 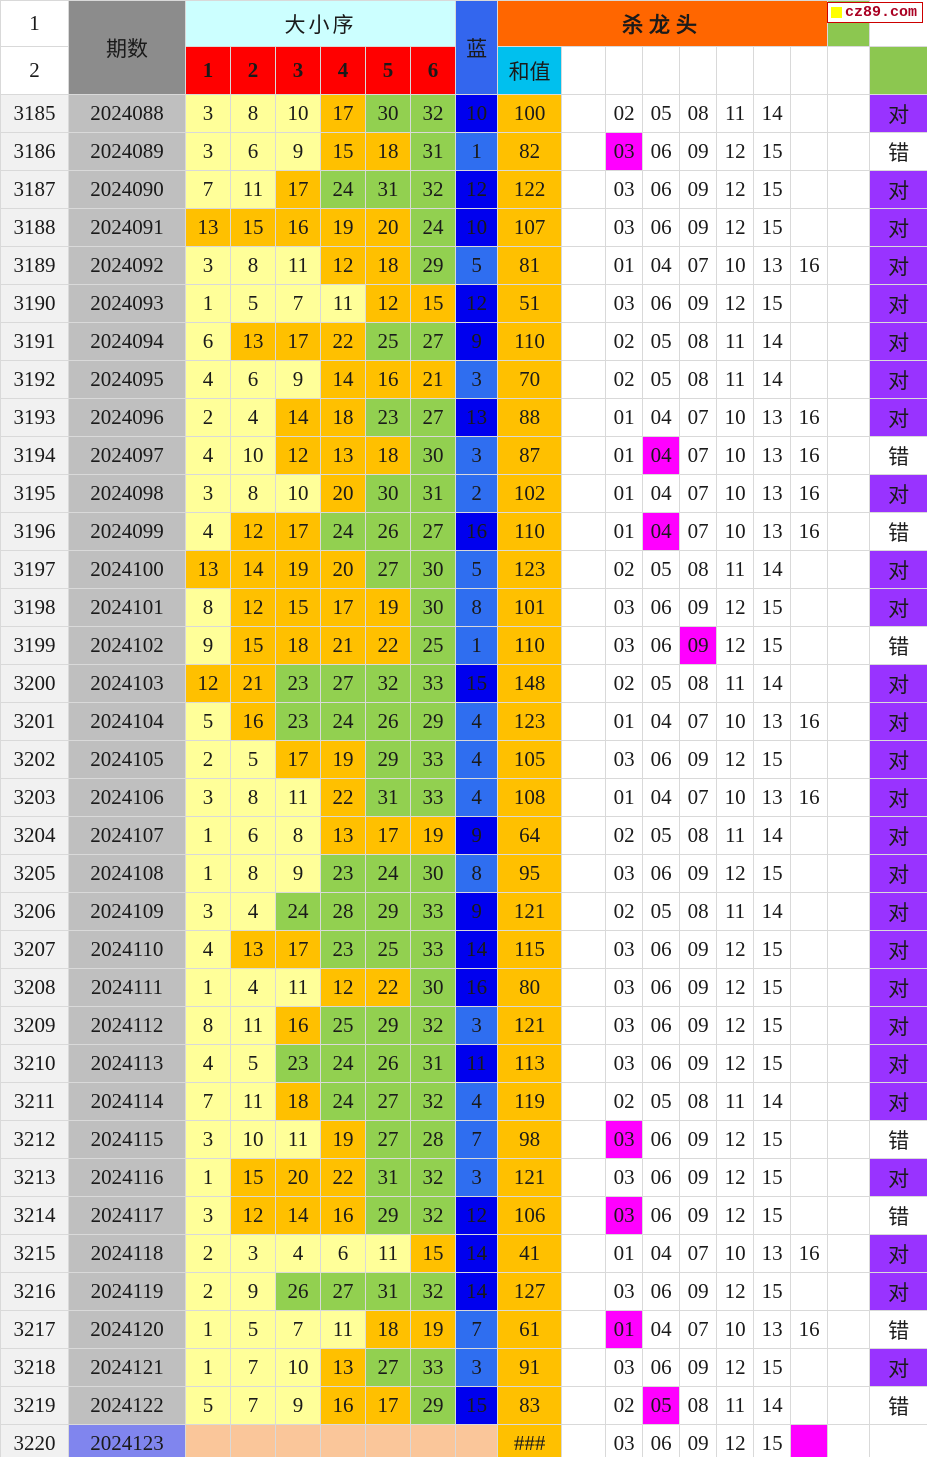 I want to click on result-cell: 错, so click(x=898, y=1405).